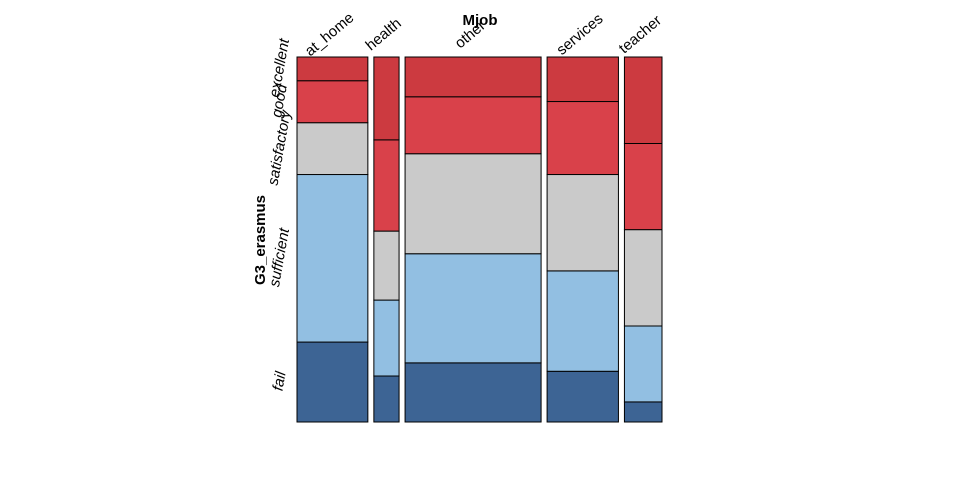 The width and height of the screenshot is (960, 480). What do you see at coordinates (473, 125) in the screenshot?
I see `tile-other-good` at bounding box center [473, 125].